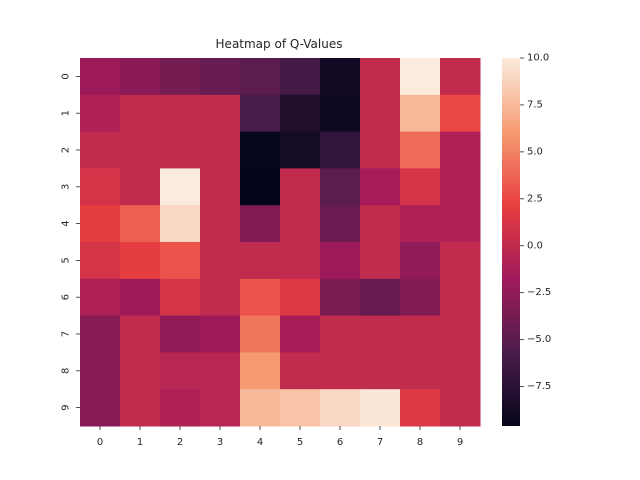 This screenshot has width=640, height=480. I want to click on heatmap-cell-r5-c3, so click(220, 261).